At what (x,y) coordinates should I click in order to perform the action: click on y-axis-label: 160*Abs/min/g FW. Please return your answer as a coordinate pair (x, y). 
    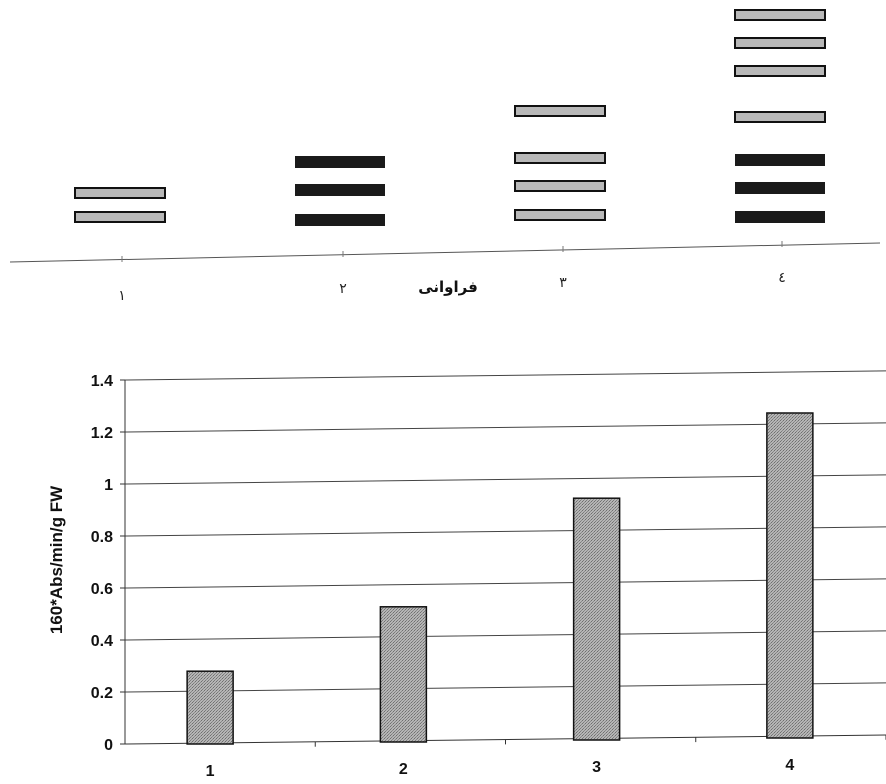
    Looking at the image, I should click on (56, 559).